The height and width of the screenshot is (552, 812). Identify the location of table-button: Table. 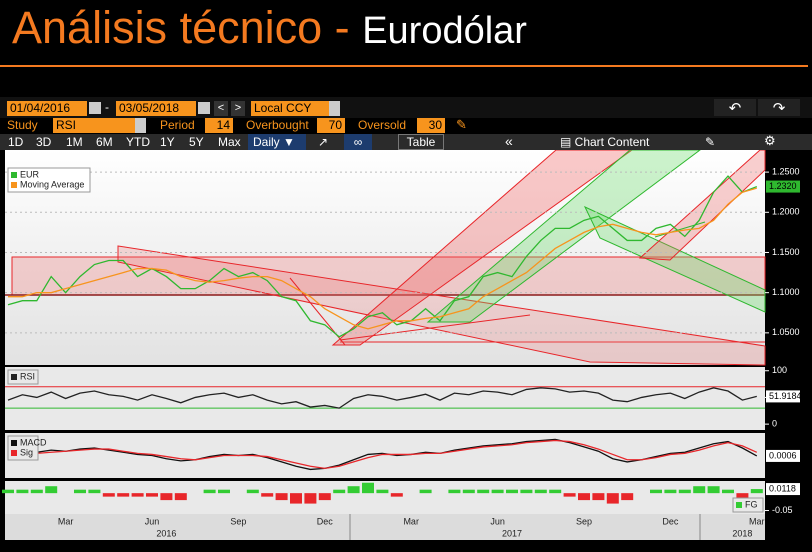
(421, 142).